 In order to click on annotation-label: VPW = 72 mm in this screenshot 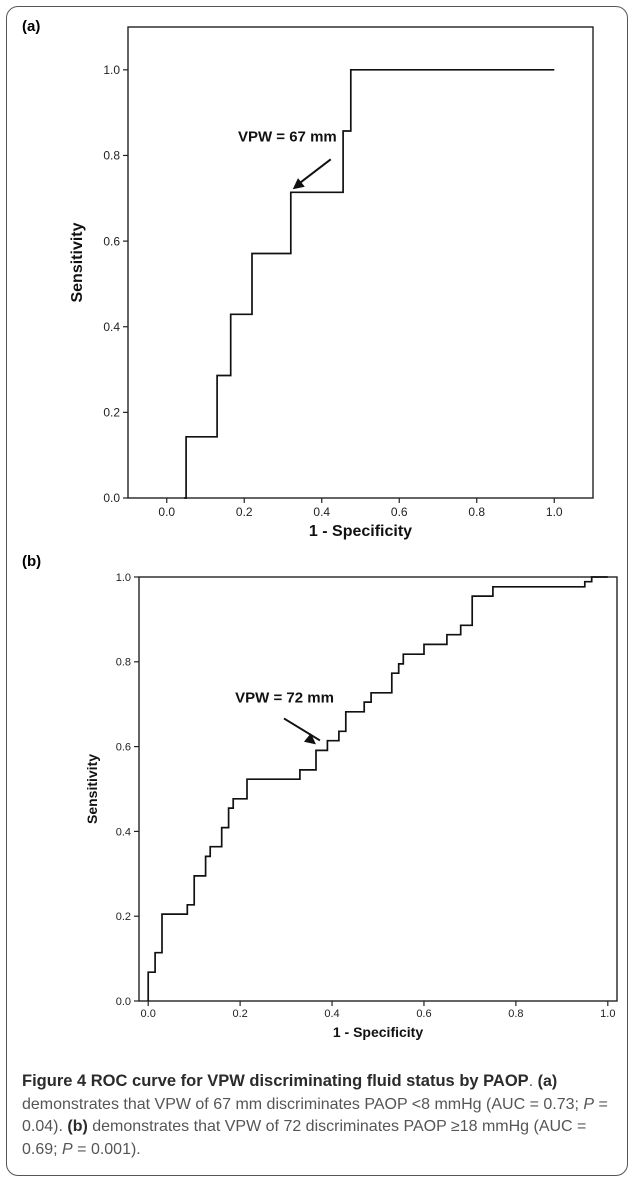, I will do `click(284, 697)`.